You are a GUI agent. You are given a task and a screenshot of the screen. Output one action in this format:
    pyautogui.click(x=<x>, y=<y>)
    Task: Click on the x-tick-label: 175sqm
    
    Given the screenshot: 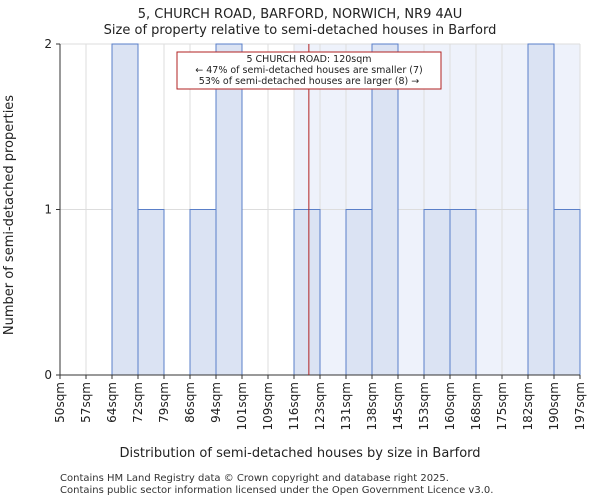 What is the action you would take?
    pyautogui.click(x=502, y=406)
    